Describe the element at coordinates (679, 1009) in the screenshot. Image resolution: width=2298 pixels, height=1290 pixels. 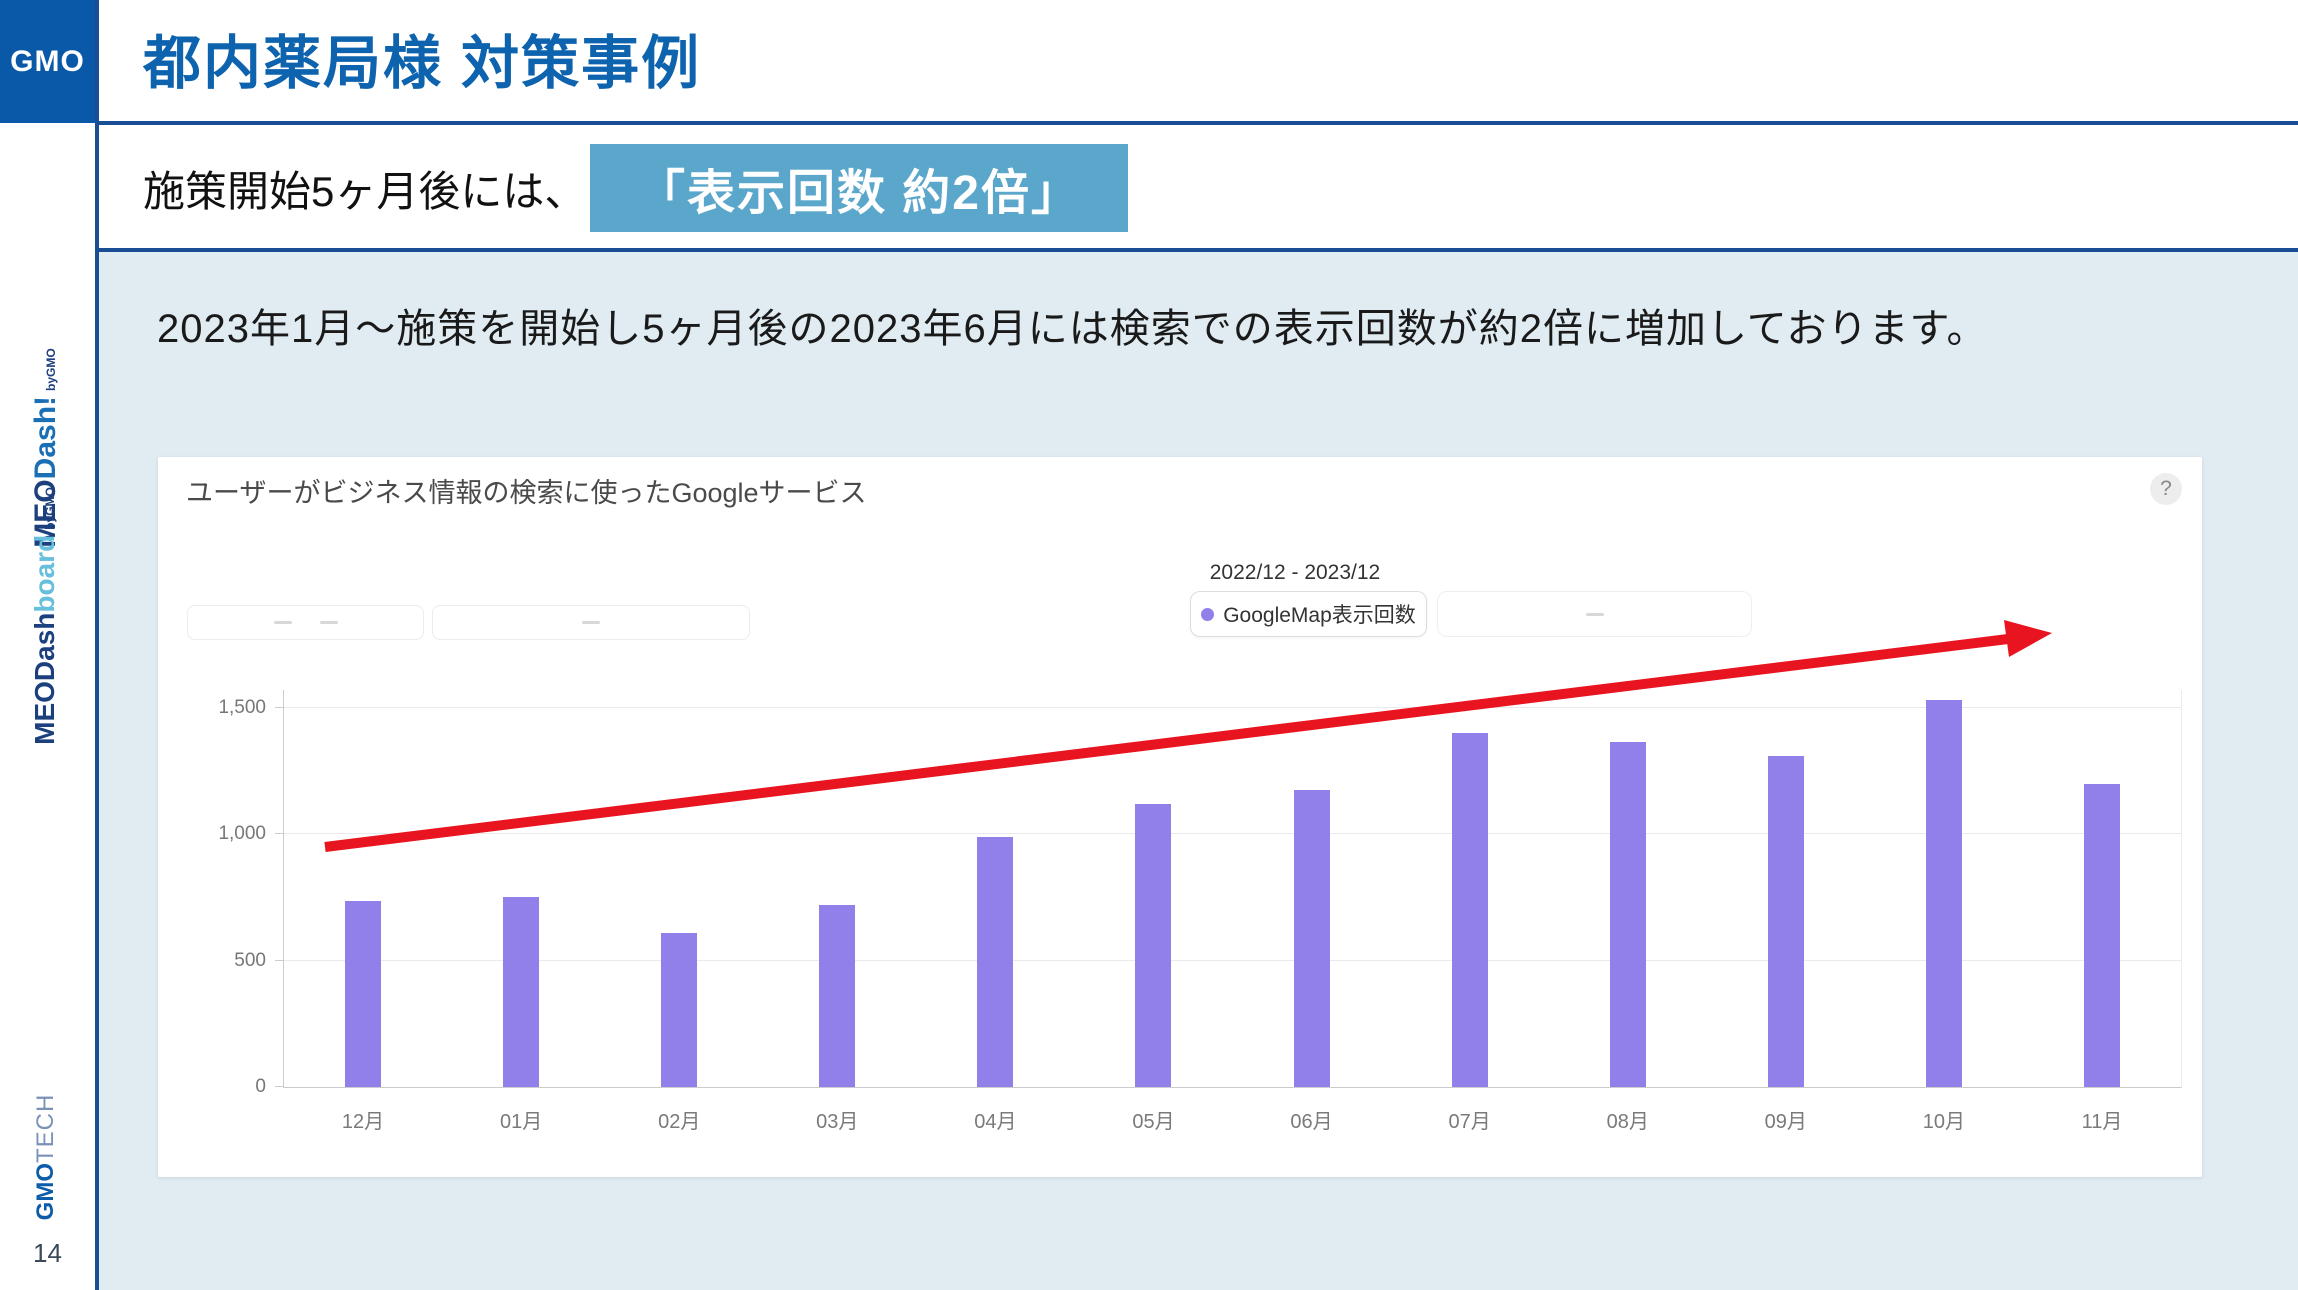
I see `chart-bar-02月` at that location.